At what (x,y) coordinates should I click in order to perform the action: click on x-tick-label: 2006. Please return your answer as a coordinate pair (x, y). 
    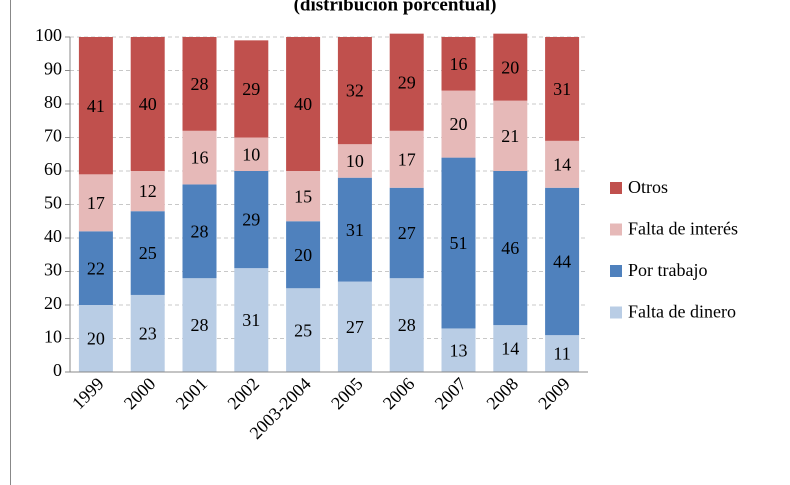
    Looking at the image, I should click on (399, 394).